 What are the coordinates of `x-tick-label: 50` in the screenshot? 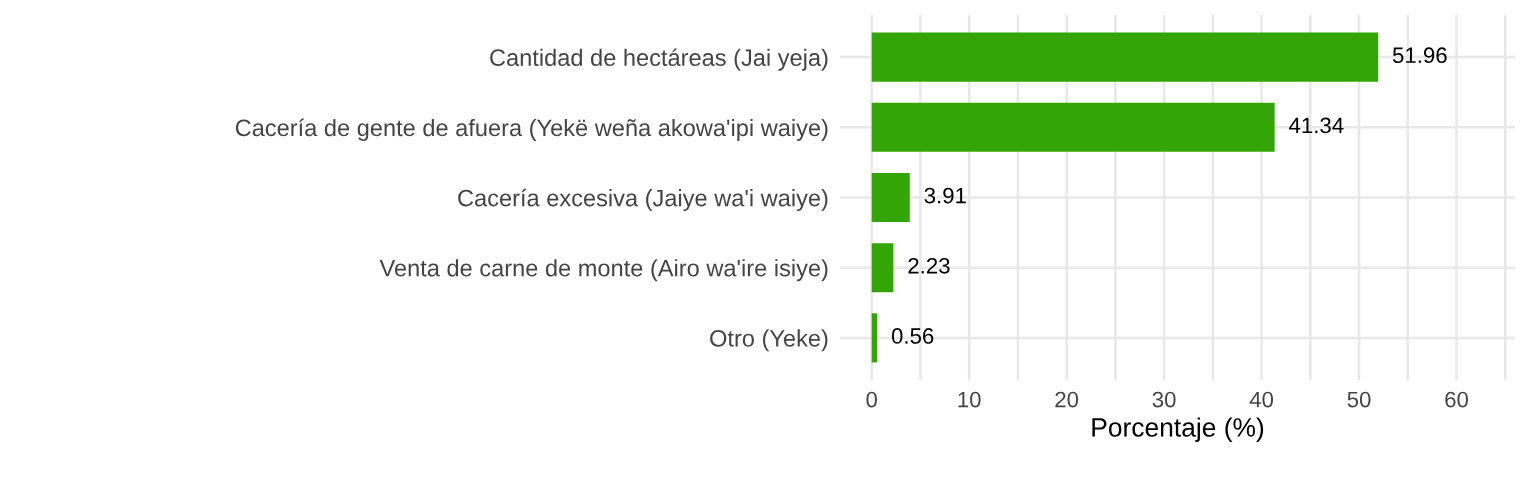 It's located at (1359, 399).